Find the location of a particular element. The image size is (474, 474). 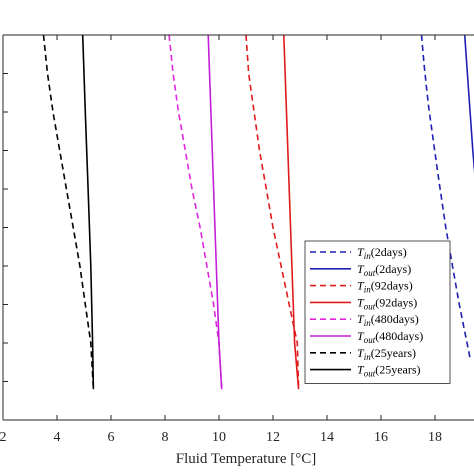

x-tick-label: 4 is located at coordinates (57, 437).